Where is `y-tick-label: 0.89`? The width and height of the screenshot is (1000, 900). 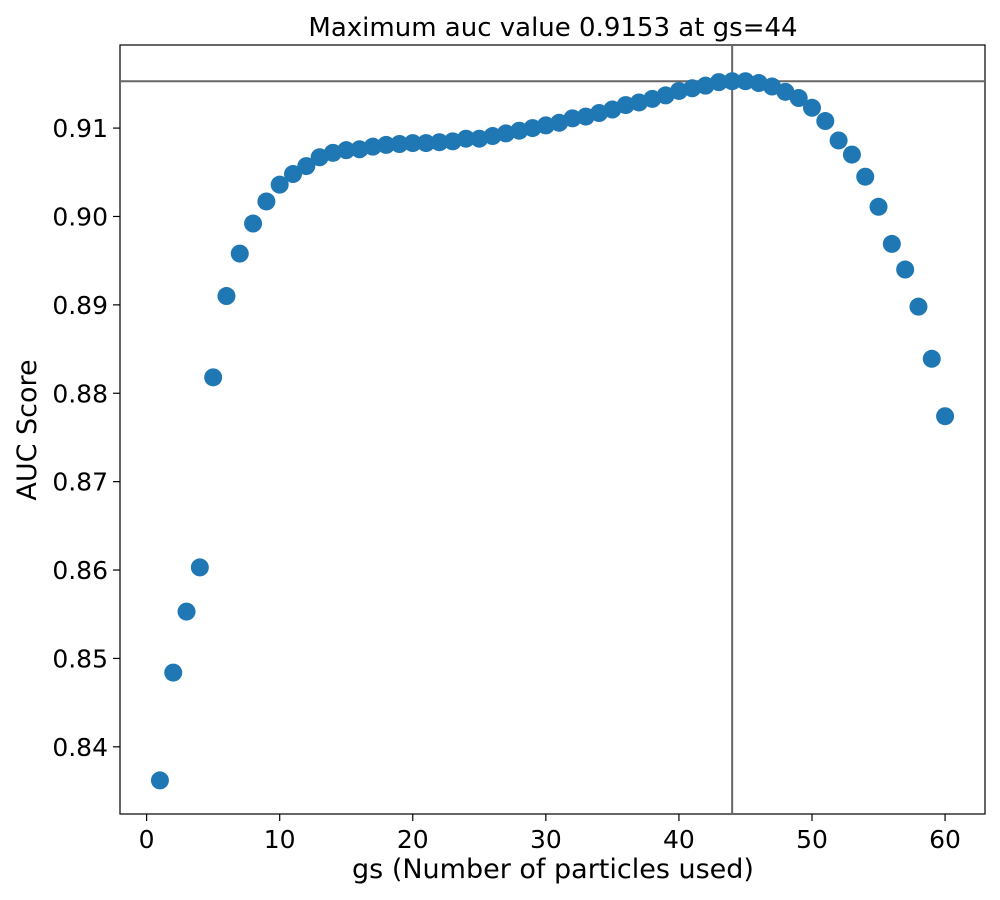
y-tick-label: 0.89 is located at coordinates (80, 305).